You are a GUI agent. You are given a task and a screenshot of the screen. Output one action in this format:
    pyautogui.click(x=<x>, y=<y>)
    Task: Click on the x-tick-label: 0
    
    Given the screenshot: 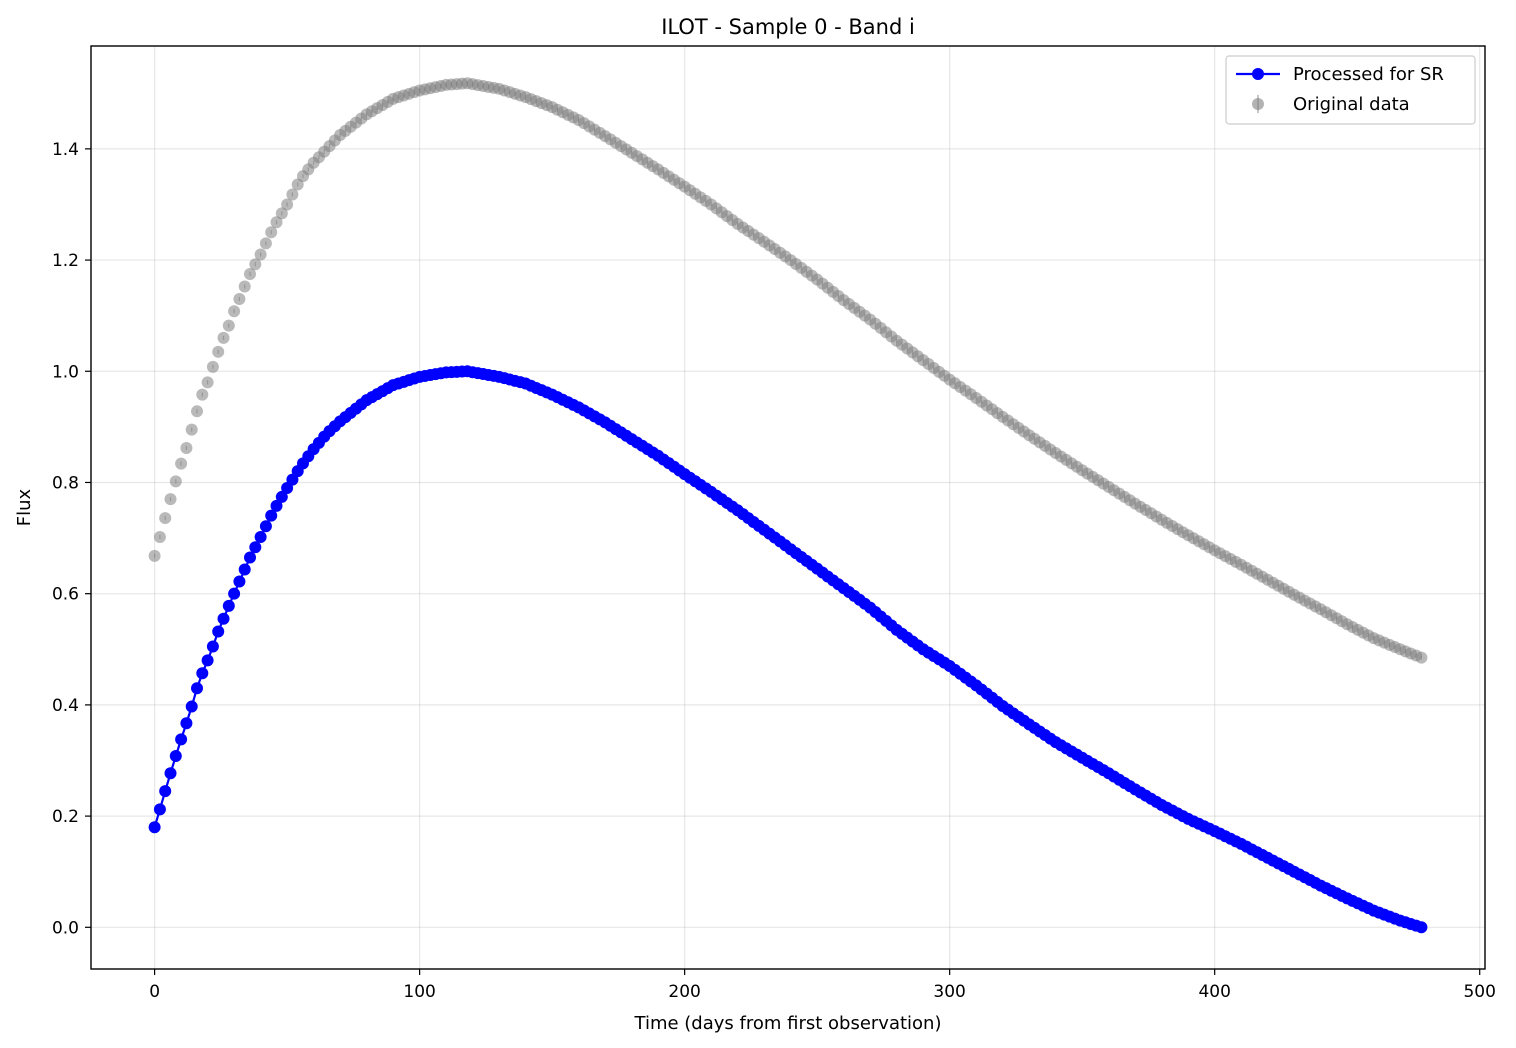 What is the action you would take?
    pyautogui.click(x=154, y=992)
    